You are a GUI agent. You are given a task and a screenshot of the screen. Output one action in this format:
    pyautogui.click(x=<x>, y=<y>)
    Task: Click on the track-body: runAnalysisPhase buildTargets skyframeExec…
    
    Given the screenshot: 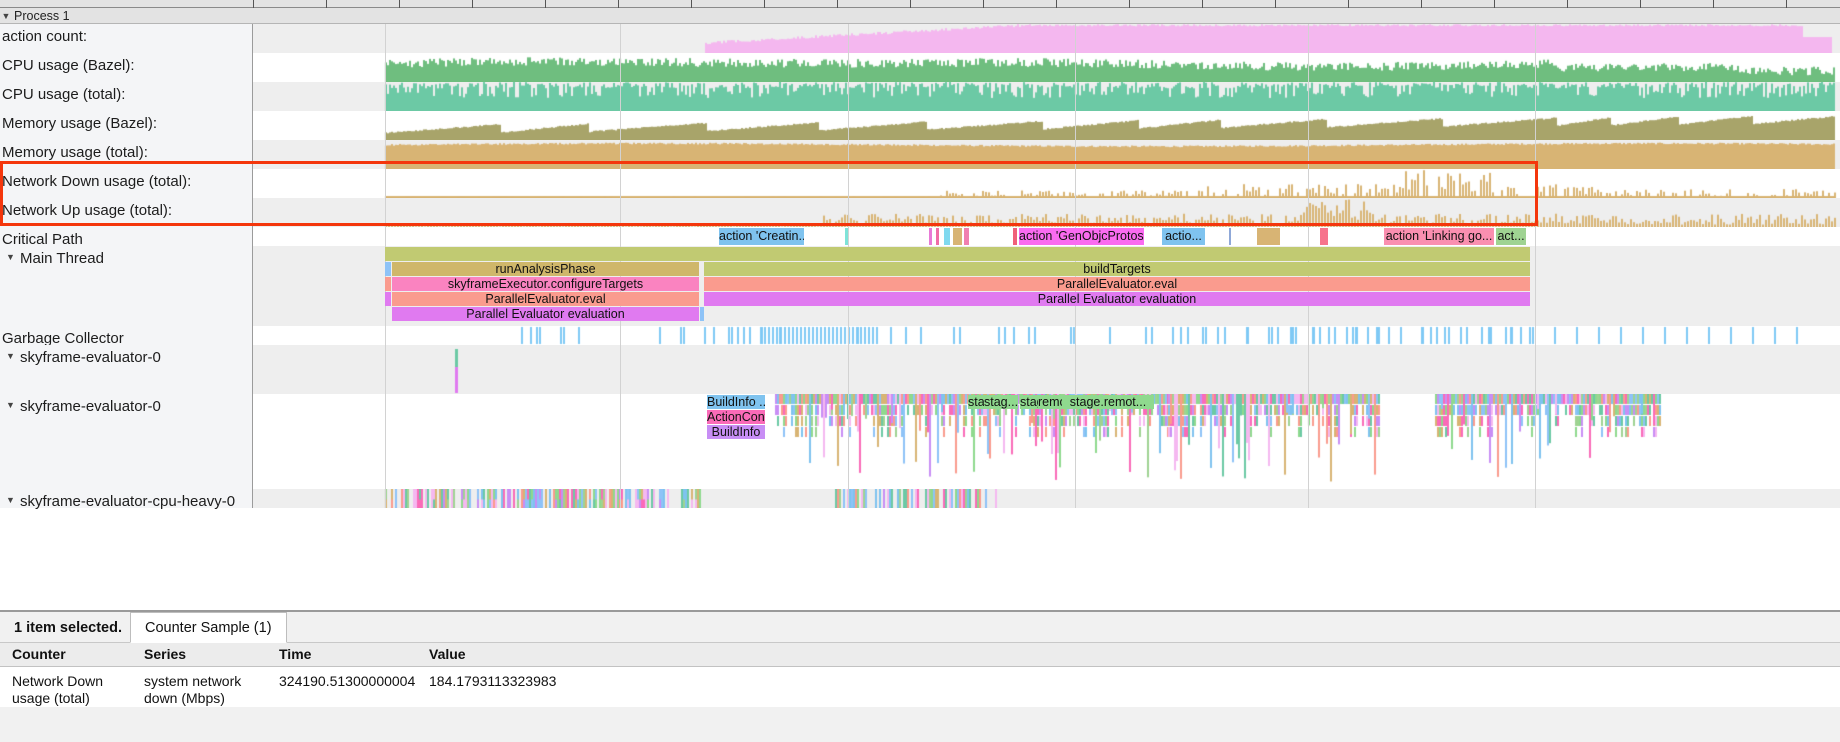 What is the action you would take?
    pyautogui.click(x=1046, y=286)
    